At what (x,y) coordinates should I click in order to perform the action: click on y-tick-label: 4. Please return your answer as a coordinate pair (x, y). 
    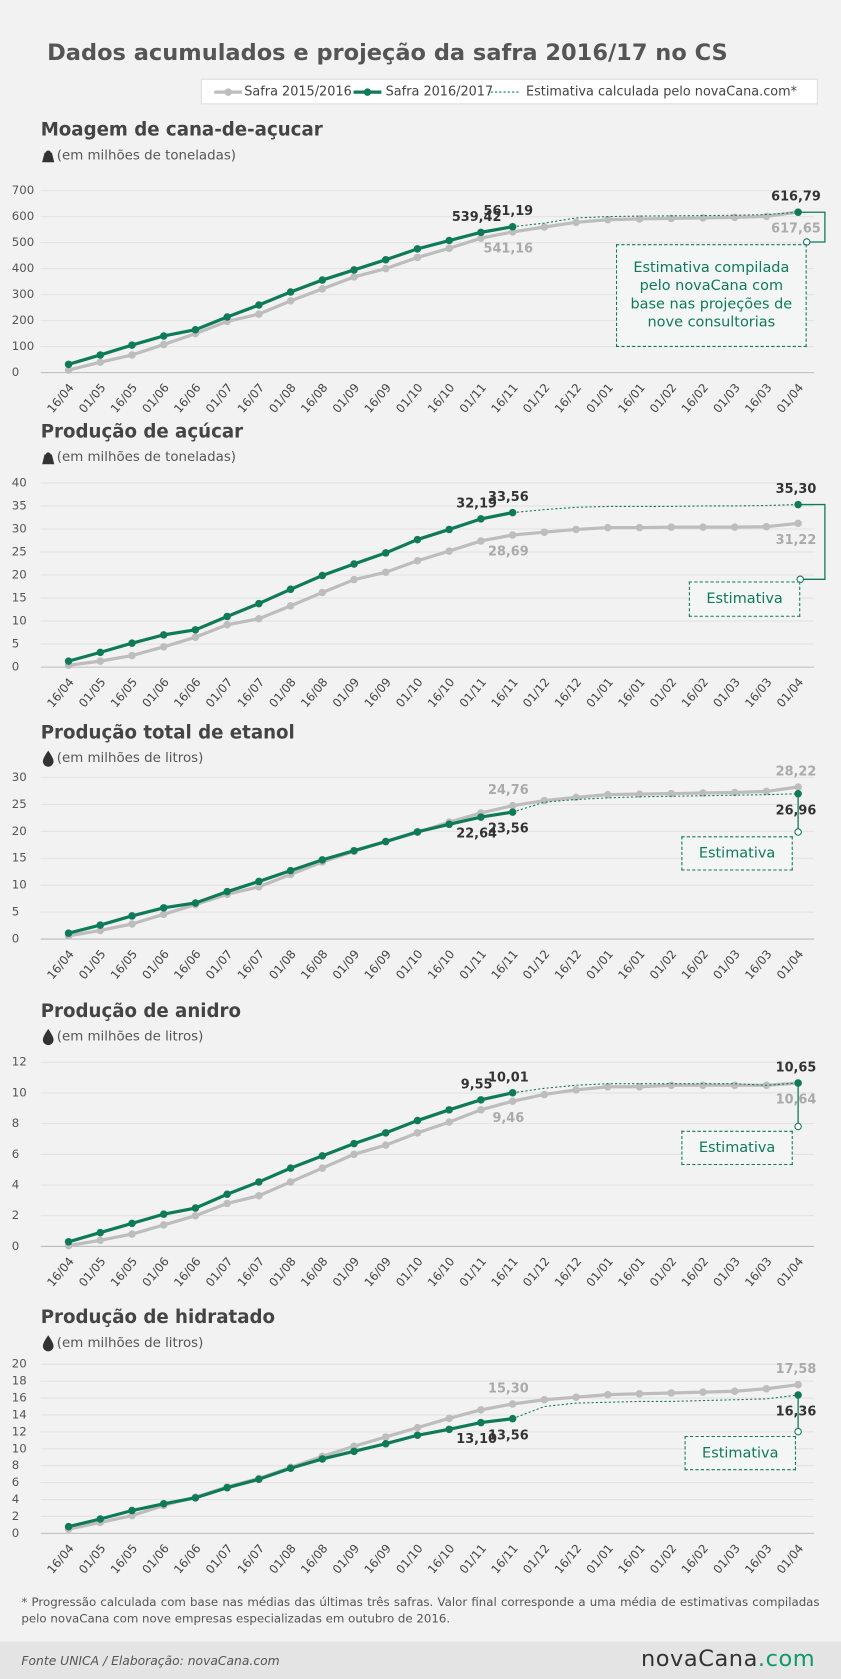
    Looking at the image, I should click on (16, 1499).